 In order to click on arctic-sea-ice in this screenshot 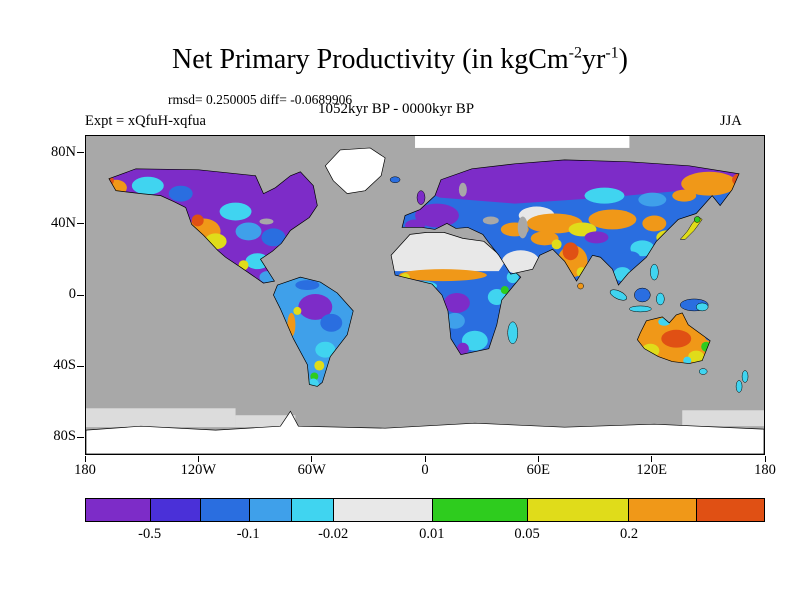, I will do `click(522, 142)`.